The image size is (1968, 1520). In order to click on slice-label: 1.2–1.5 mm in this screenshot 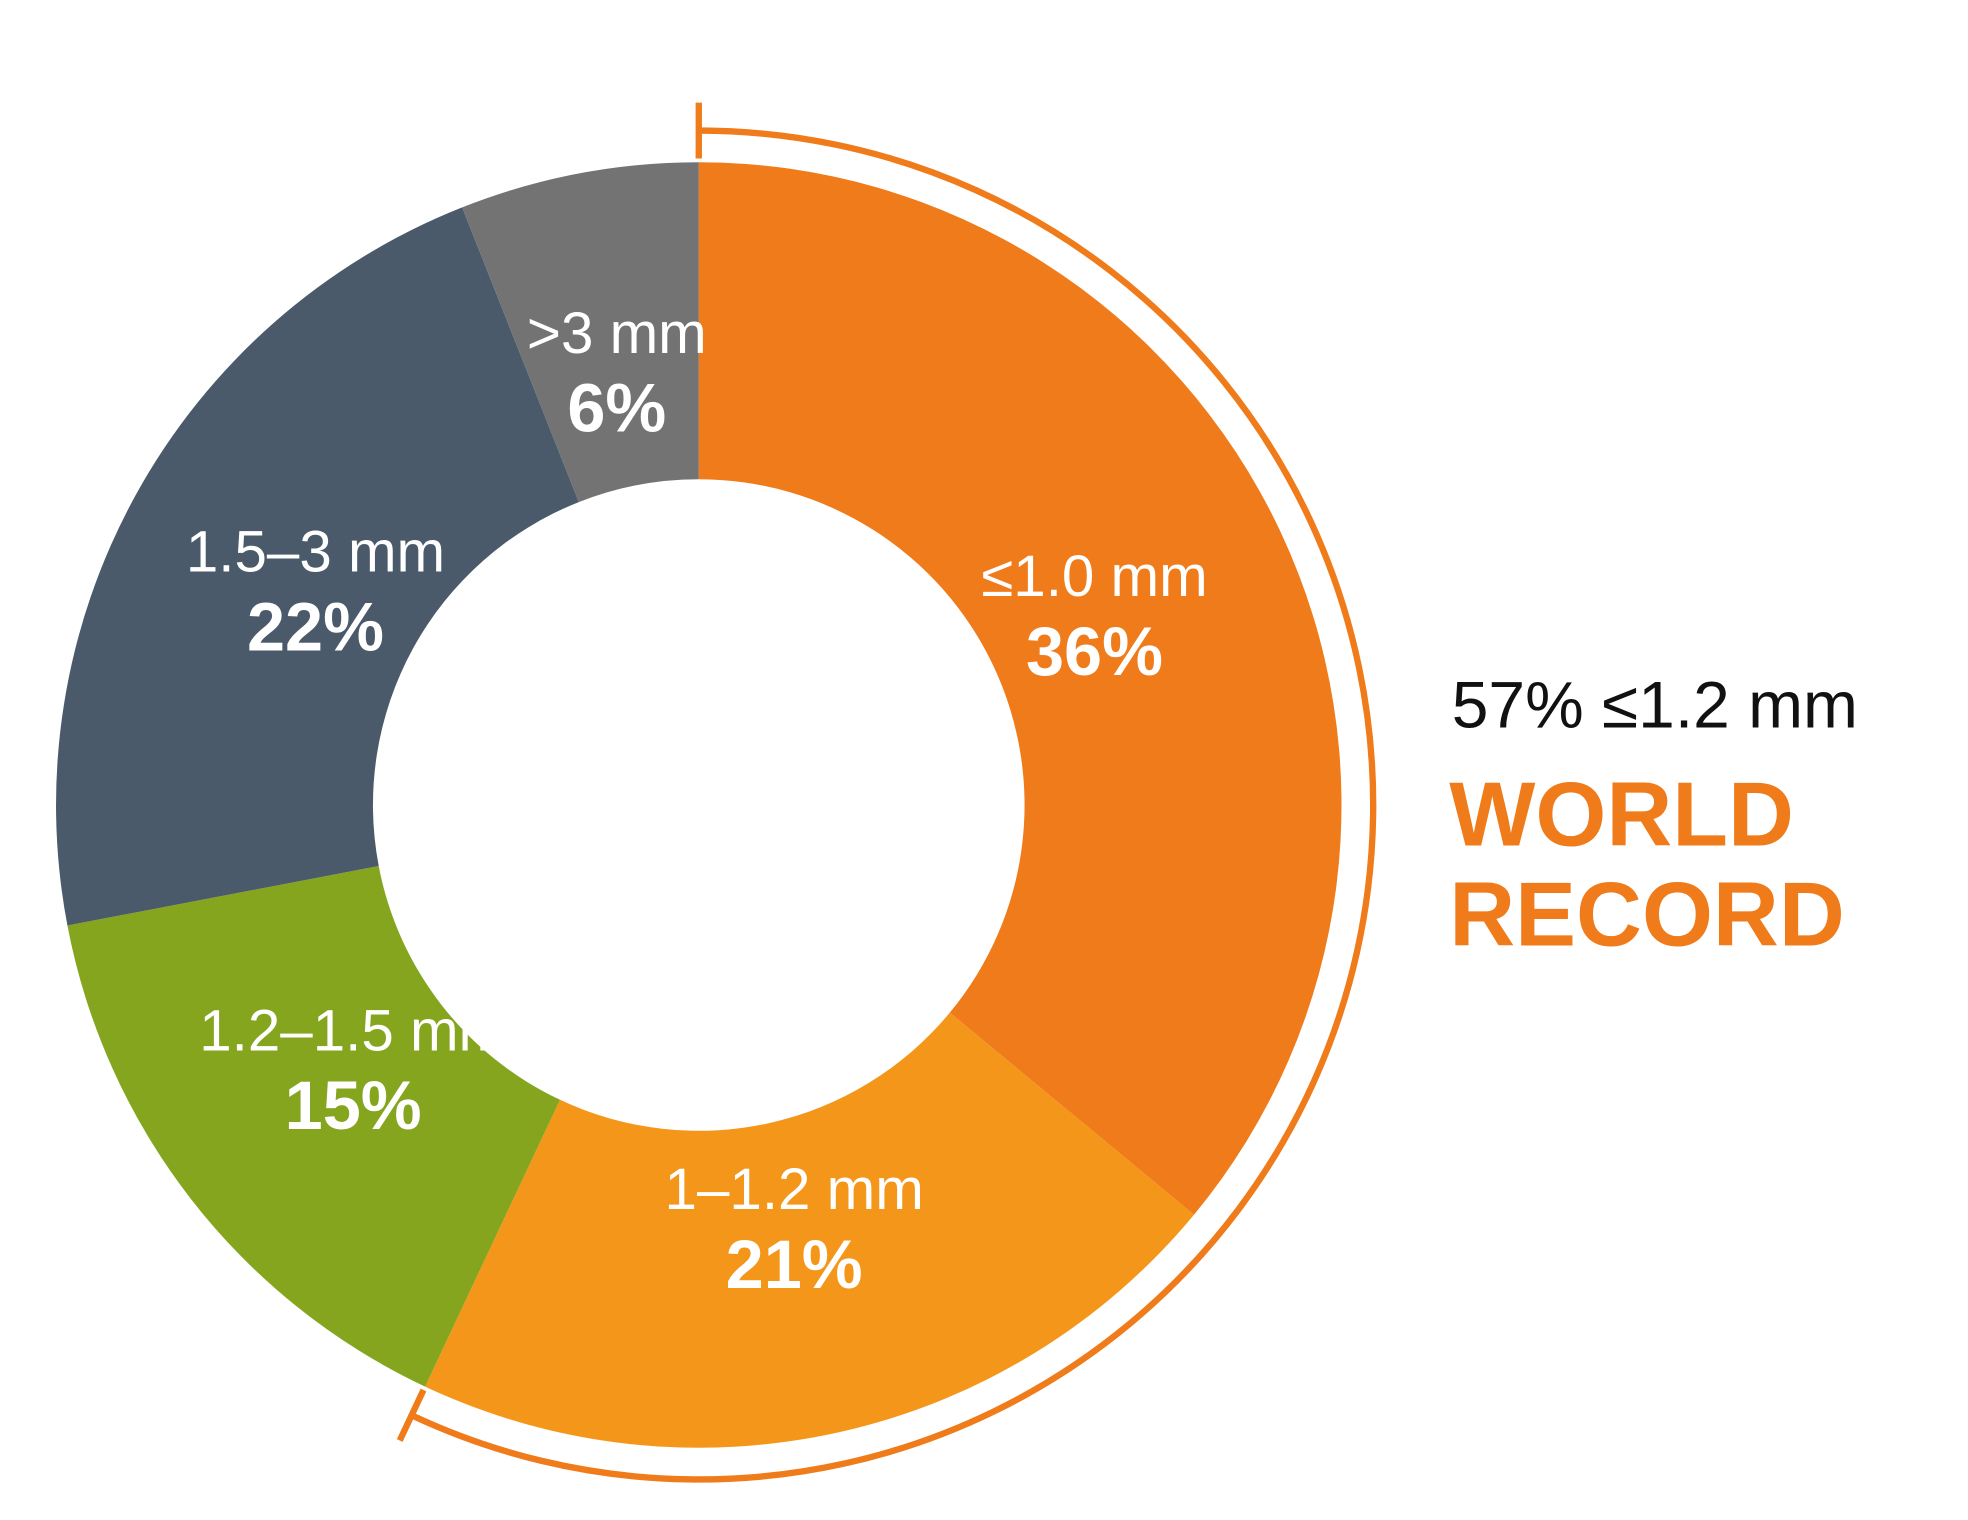, I will do `click(353, 1030)`.